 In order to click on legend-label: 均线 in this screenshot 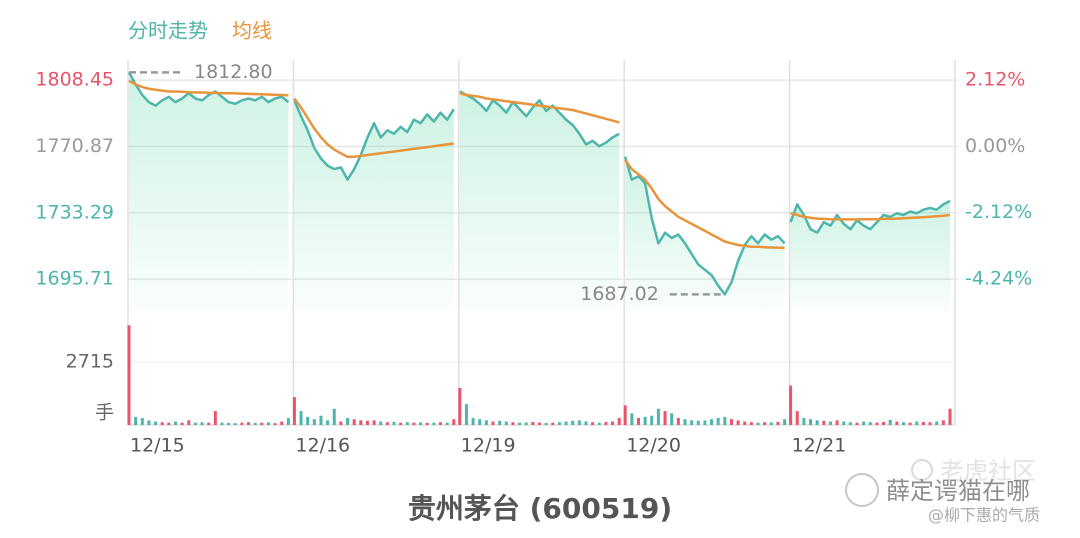, I will do `click(252, 31)`.